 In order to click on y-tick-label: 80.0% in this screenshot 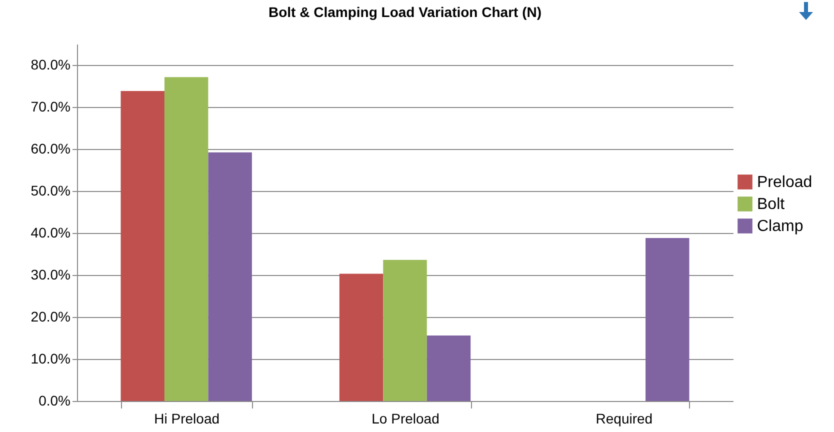, I will do `click(50, 64)`.